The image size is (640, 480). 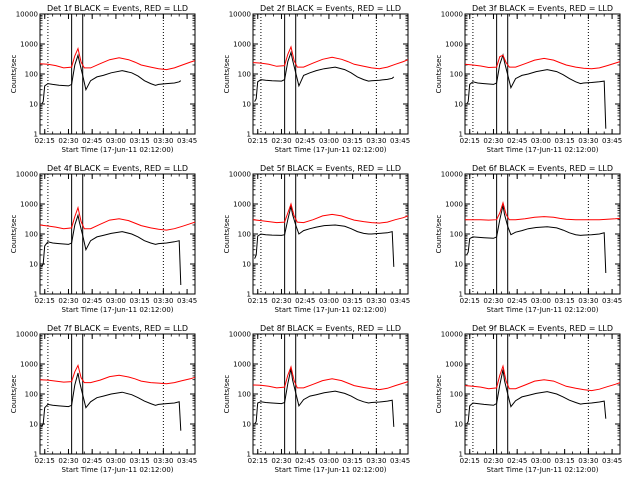 What do you see at coordinates (542, 168) in the screenshot?
I see `chart-title: Det 6f BLACK = Events, RED = LLD` at bounding box center [542, 168].